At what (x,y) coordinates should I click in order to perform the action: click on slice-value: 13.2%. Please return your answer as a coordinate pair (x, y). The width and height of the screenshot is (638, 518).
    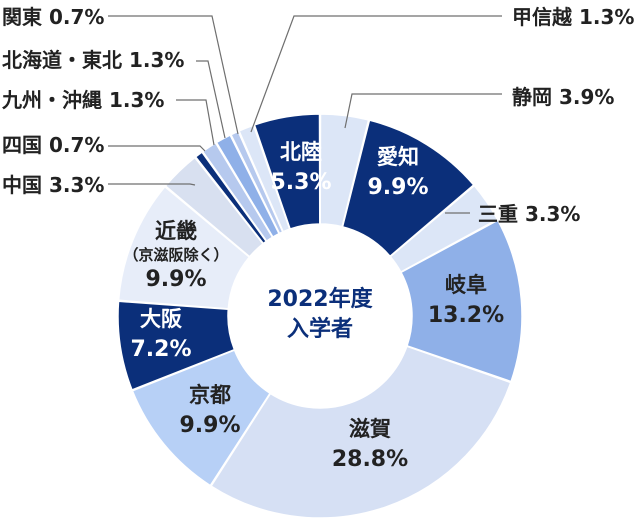
    Looking at the image, I should click on (466, 315).